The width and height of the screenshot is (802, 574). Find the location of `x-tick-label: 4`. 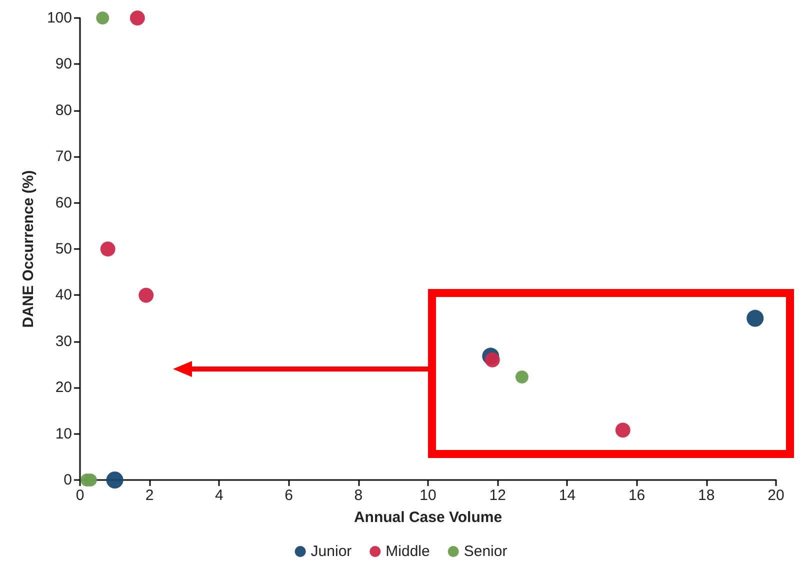

x-tick-label: 4 is located at coordinates (219, 495).